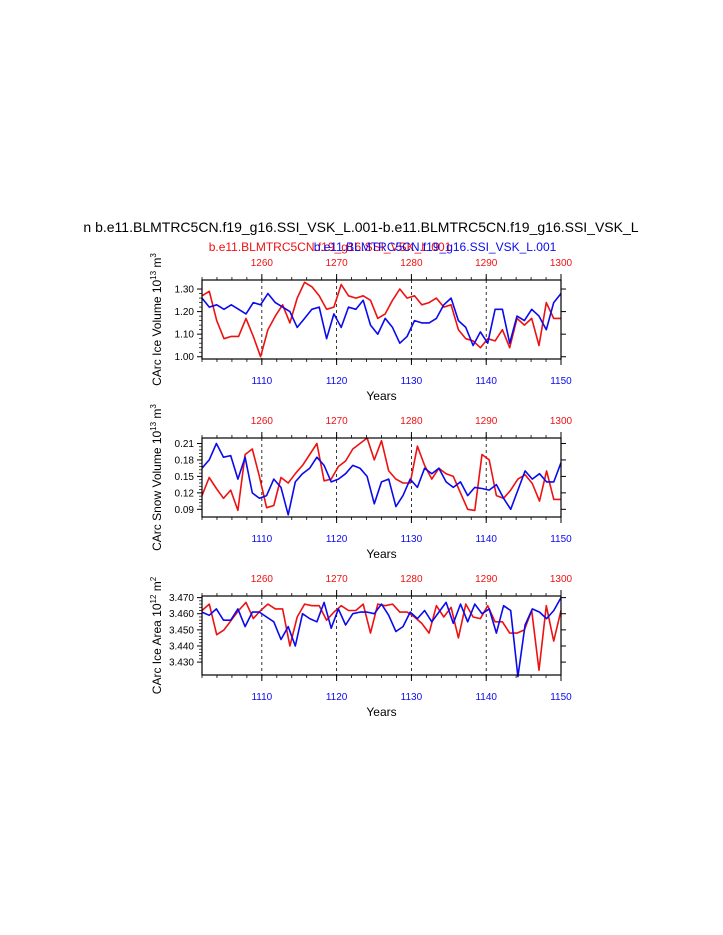 This screenshot has width=723, height=935. What do you see at coordinates (185, 460) in the screenshot?
I see `y-tick-label: 0.18` at bounding box center [185, 460].